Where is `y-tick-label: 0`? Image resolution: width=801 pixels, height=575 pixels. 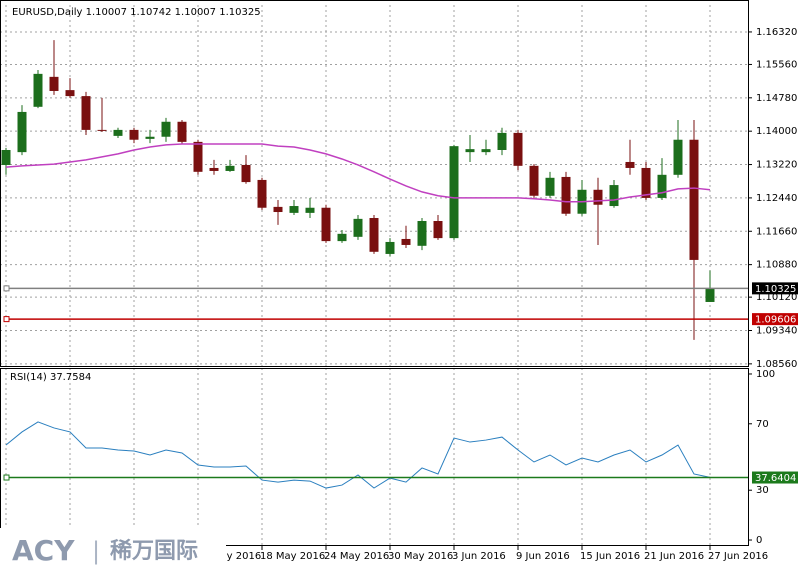 y-tick-label: 0 is located at coordinates (759, 540).